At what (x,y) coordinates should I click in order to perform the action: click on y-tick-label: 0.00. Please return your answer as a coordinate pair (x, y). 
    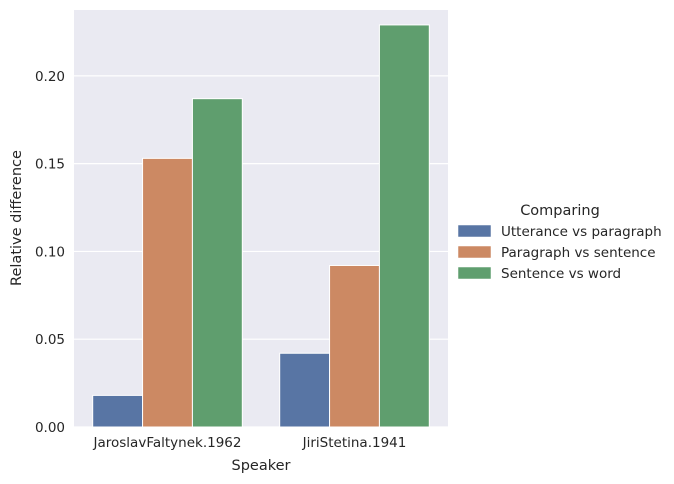
    Looking at the image, I should click on (50, 428).